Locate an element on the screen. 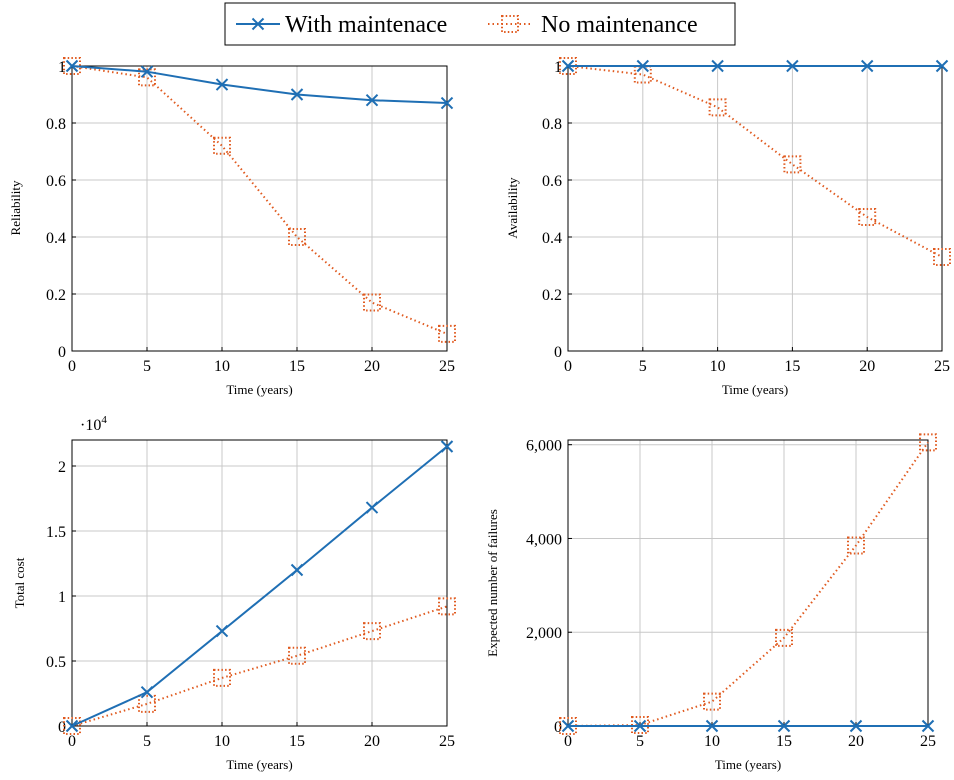 This screenshot has height=780, width=954. legend-box is located at coordinates (480, 24).